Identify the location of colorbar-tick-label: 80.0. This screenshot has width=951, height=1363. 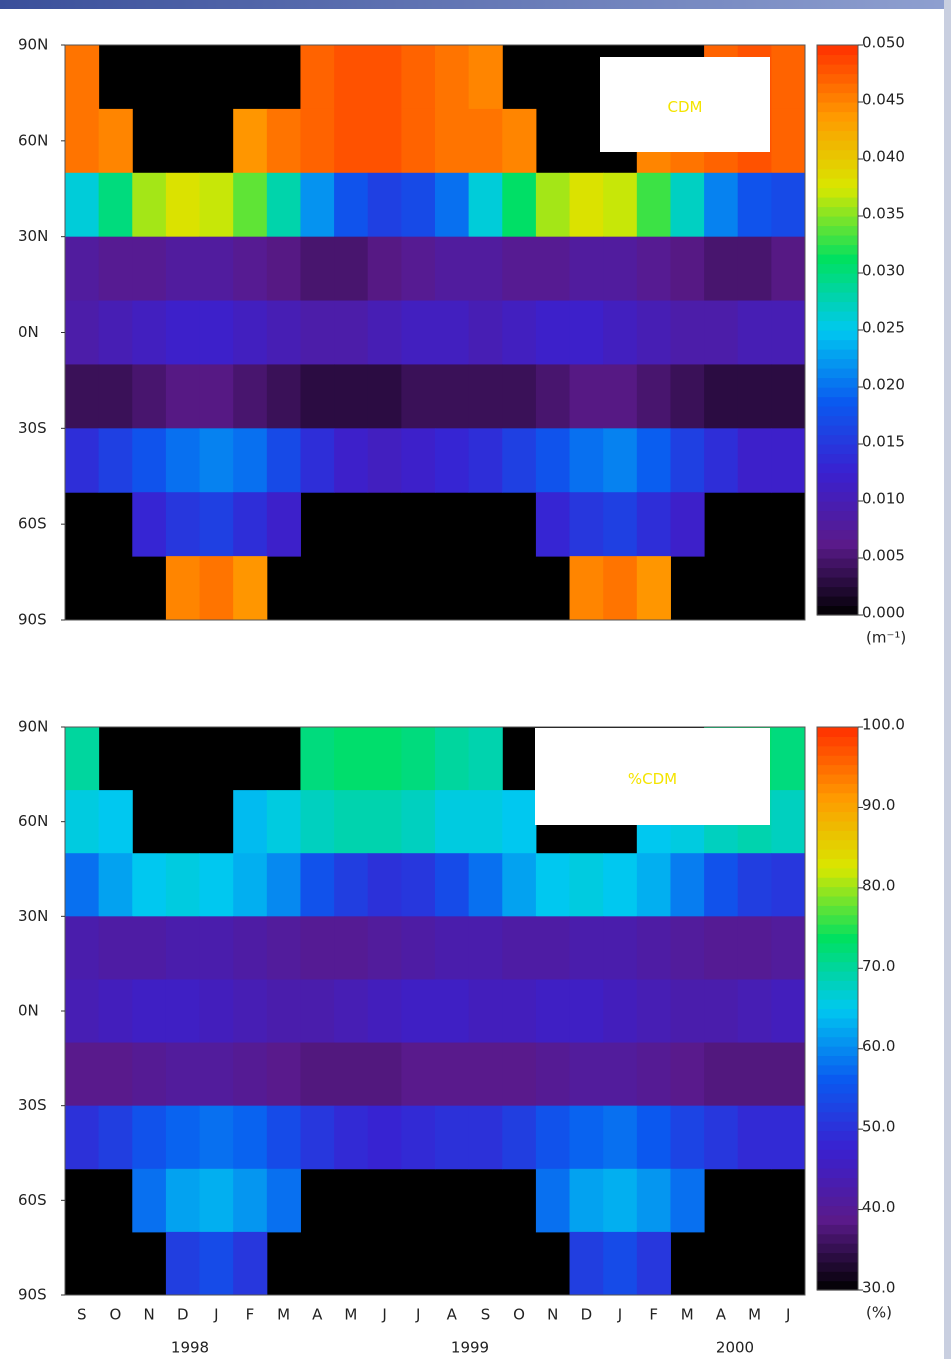
(878, 885).